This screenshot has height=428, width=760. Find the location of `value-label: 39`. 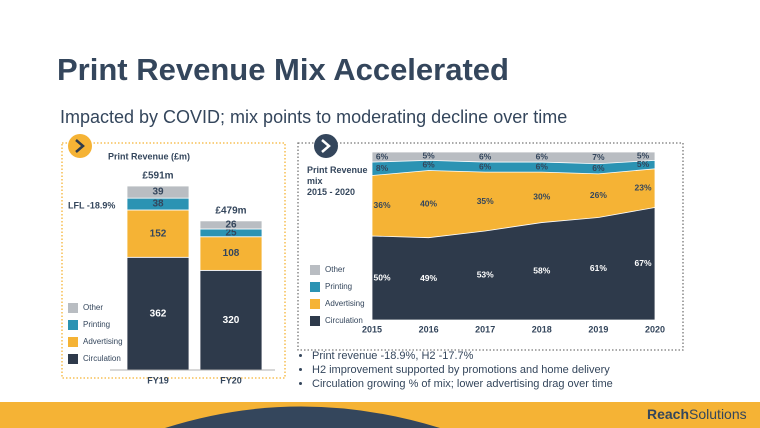

value-label: 39 is located at coordinates (158, 192).